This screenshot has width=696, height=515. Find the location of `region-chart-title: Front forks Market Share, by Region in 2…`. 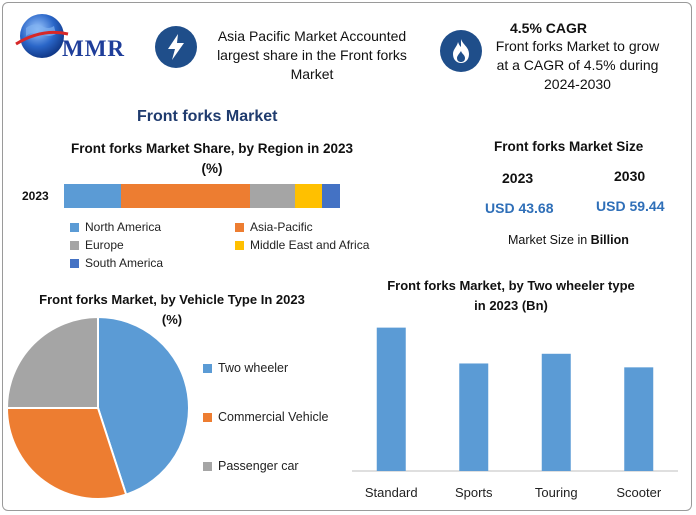

region-chart-title: Front forks Market Share, by Region in 2… is located at coordinates (212, 158).